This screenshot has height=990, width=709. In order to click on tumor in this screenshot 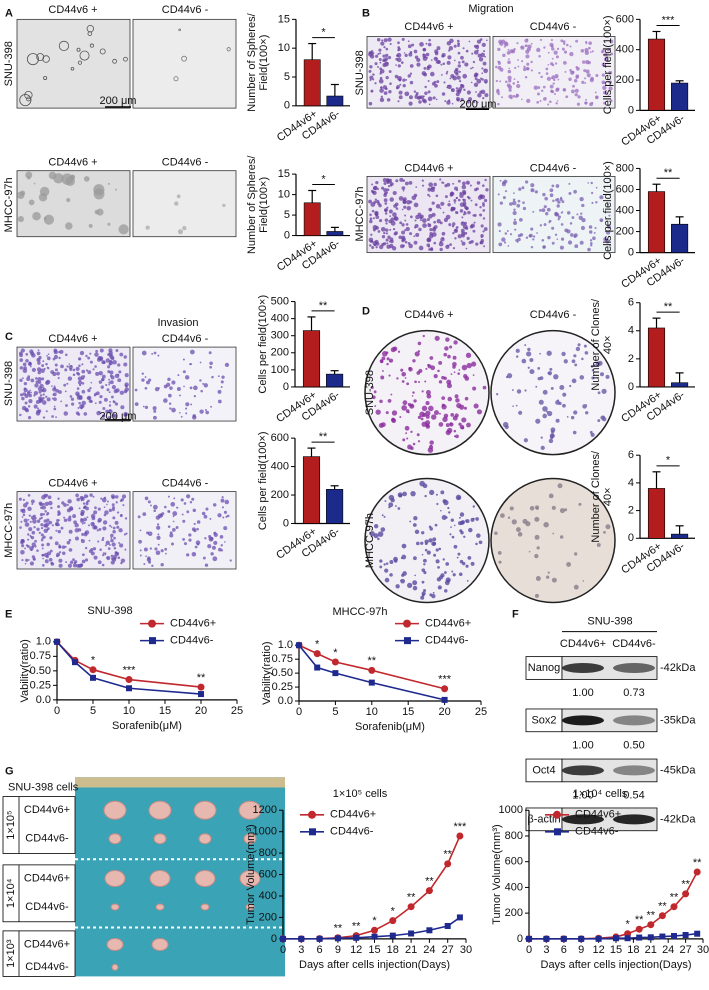, I will do `click(160, 839)`.